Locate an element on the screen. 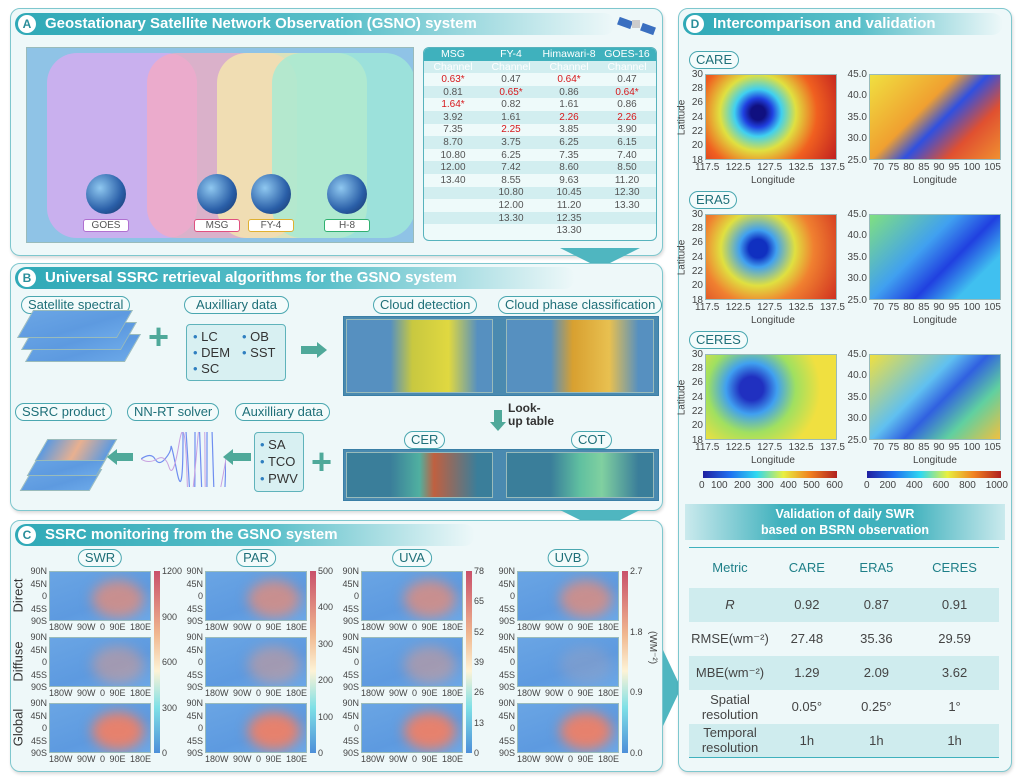 The width and height of the screenshot is (1020, 781). validation-cell: R is located at coordinates (730, 604).